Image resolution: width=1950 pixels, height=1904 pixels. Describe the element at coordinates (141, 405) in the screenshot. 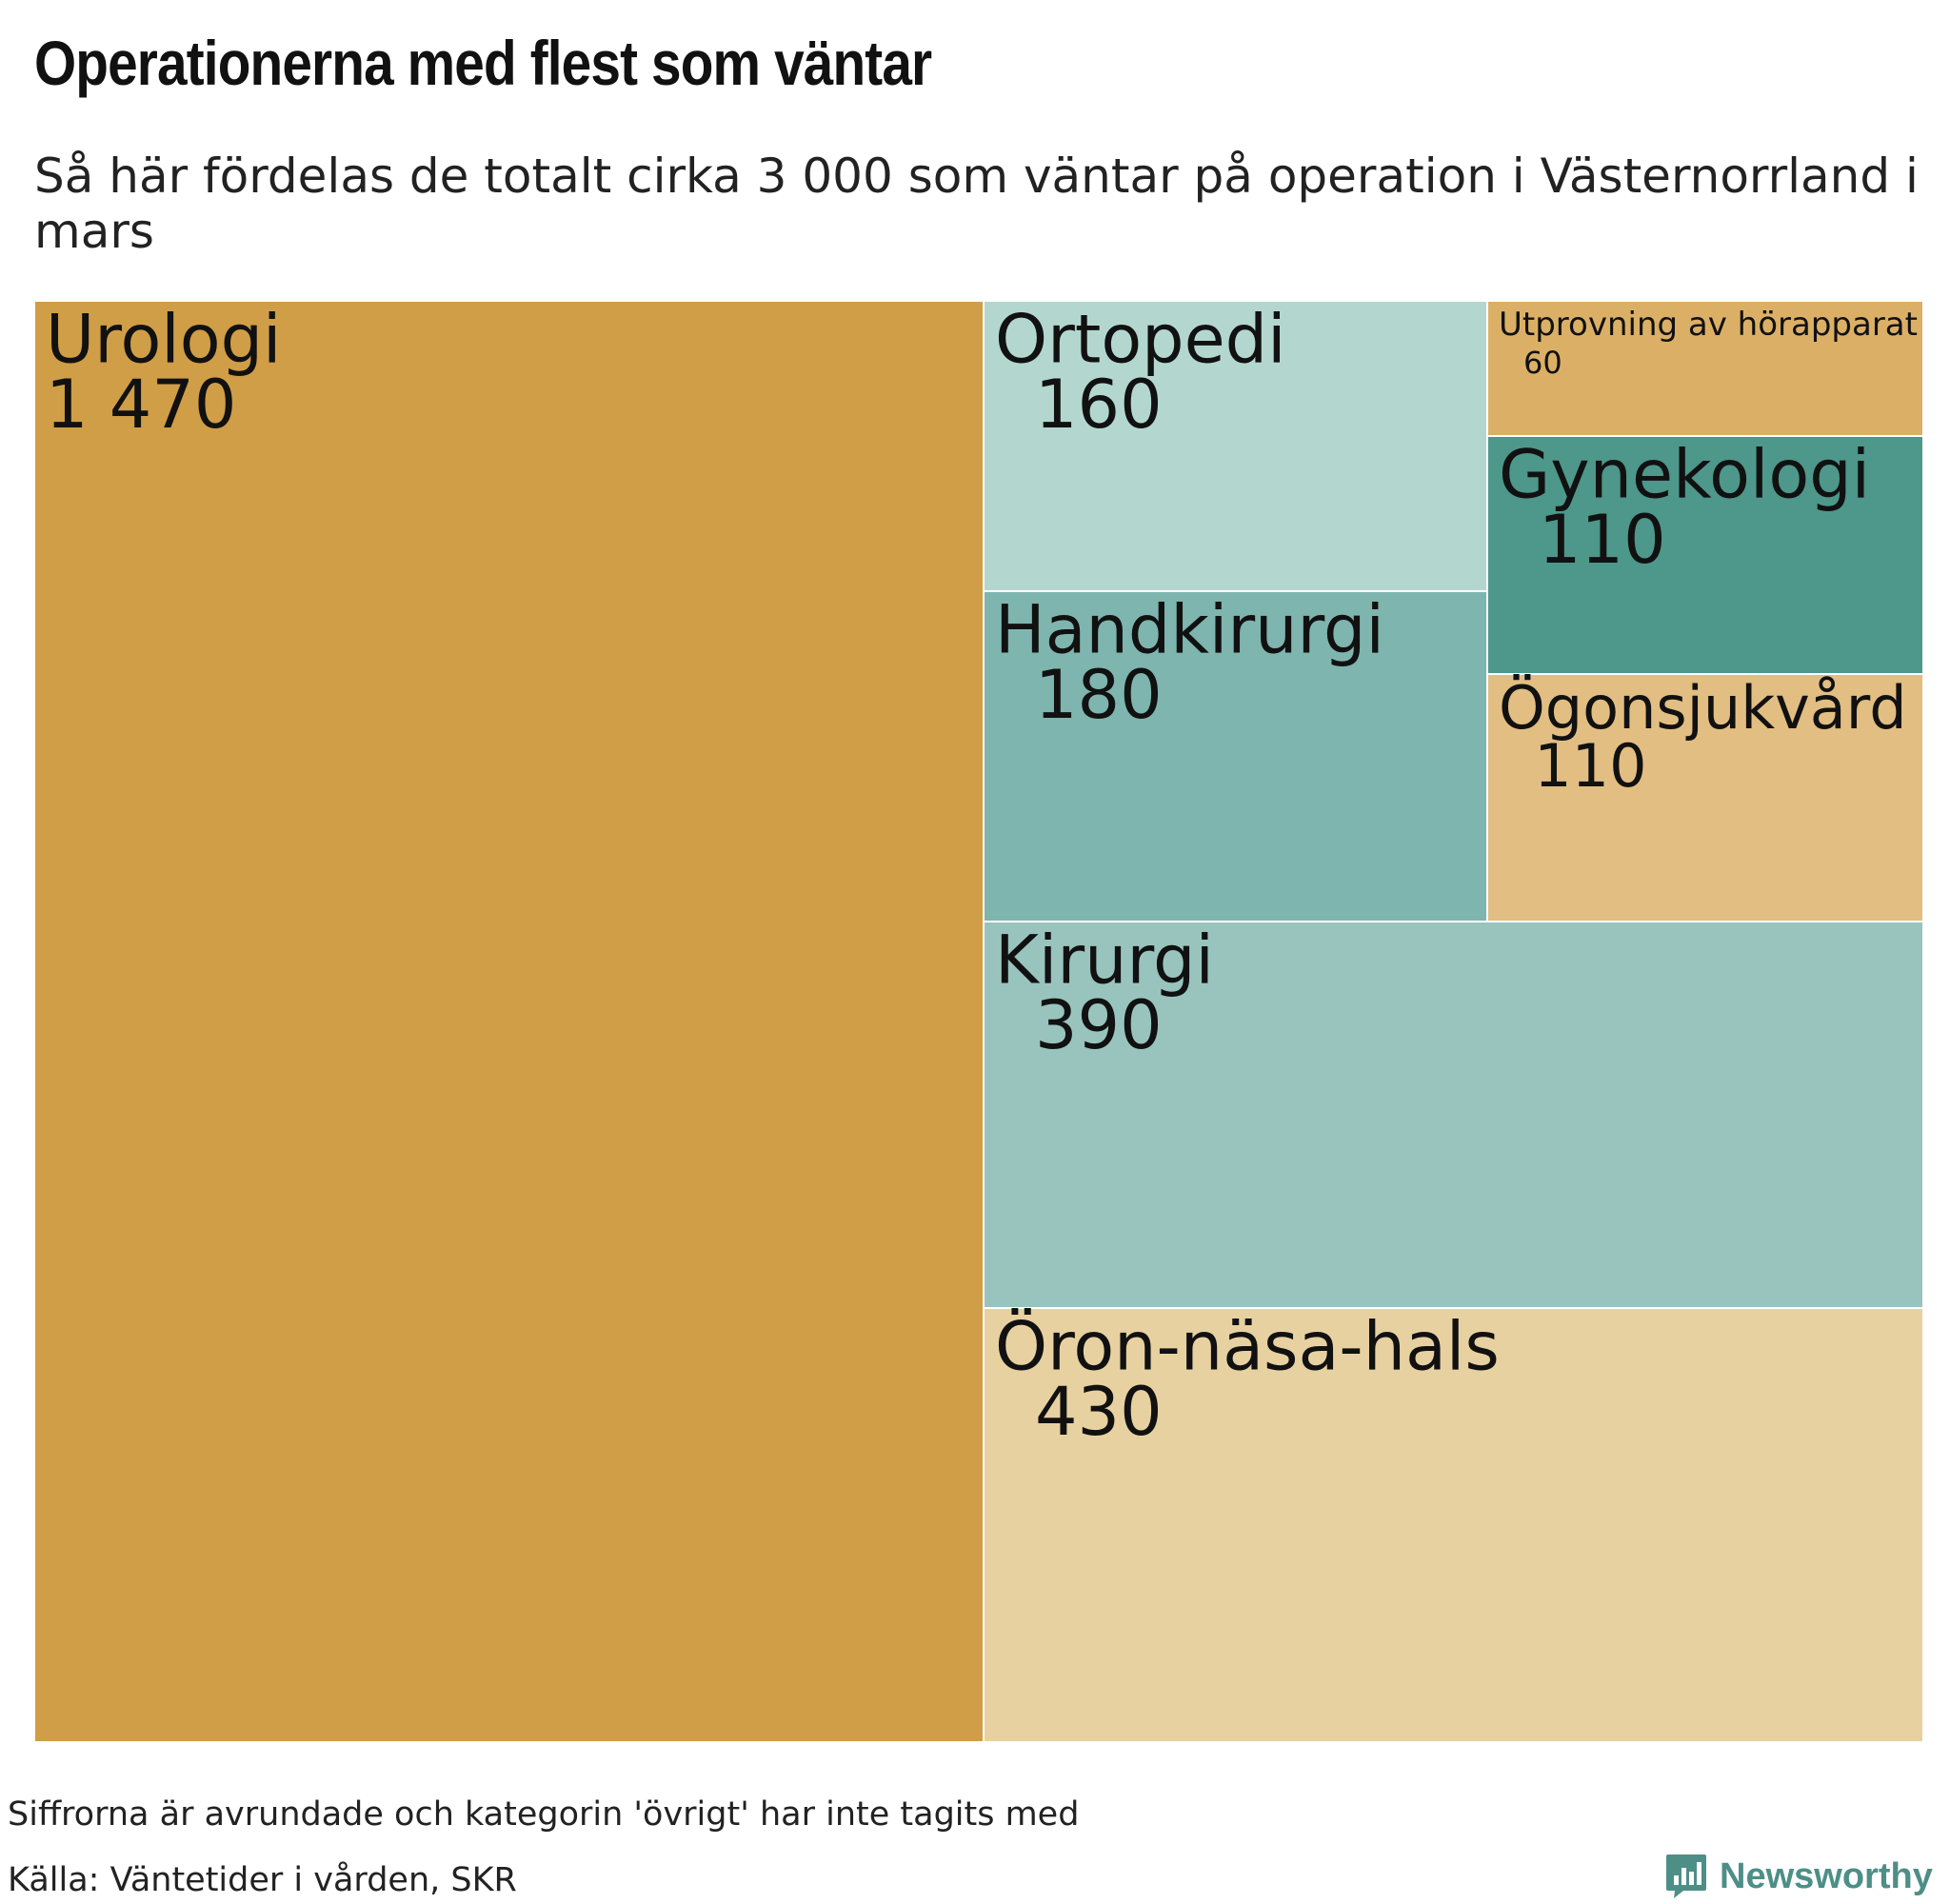

I see `treemap-value-urologi: 1 470` at that location.